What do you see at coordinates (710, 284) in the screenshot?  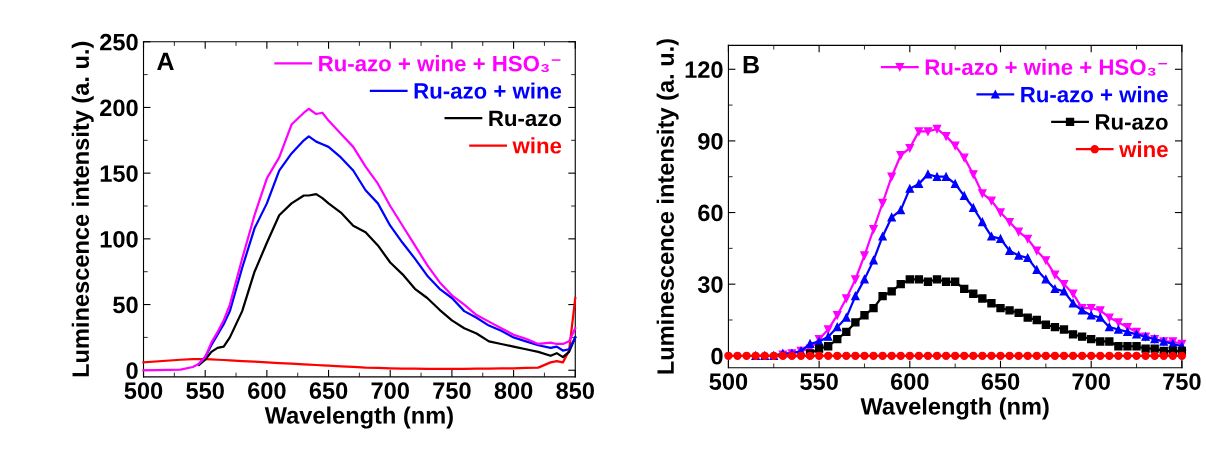 I see `y-tick-label: 30` at bounding box center [710, 284].